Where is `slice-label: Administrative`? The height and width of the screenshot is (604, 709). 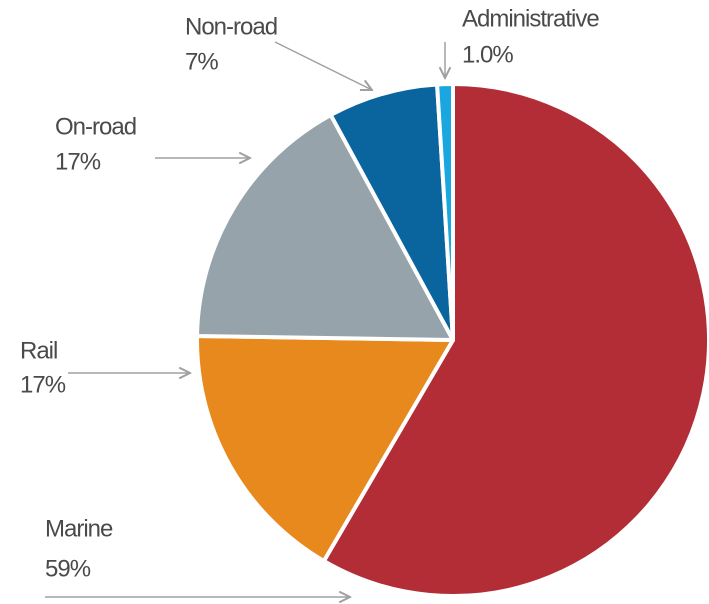
slice-label: Administrative is located at coordinates (530, 18).